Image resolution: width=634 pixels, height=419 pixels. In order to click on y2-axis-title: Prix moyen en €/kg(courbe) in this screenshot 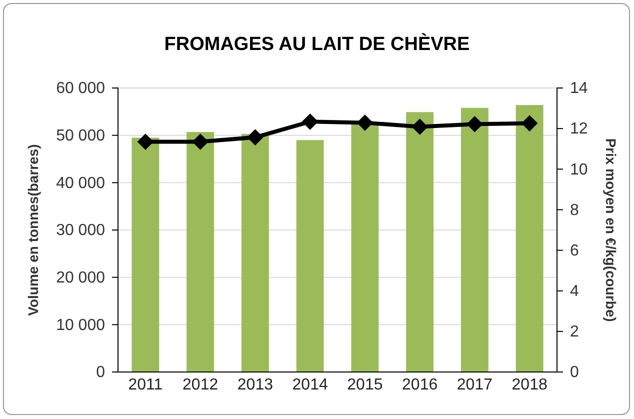, I will do `click(611, 230)`.